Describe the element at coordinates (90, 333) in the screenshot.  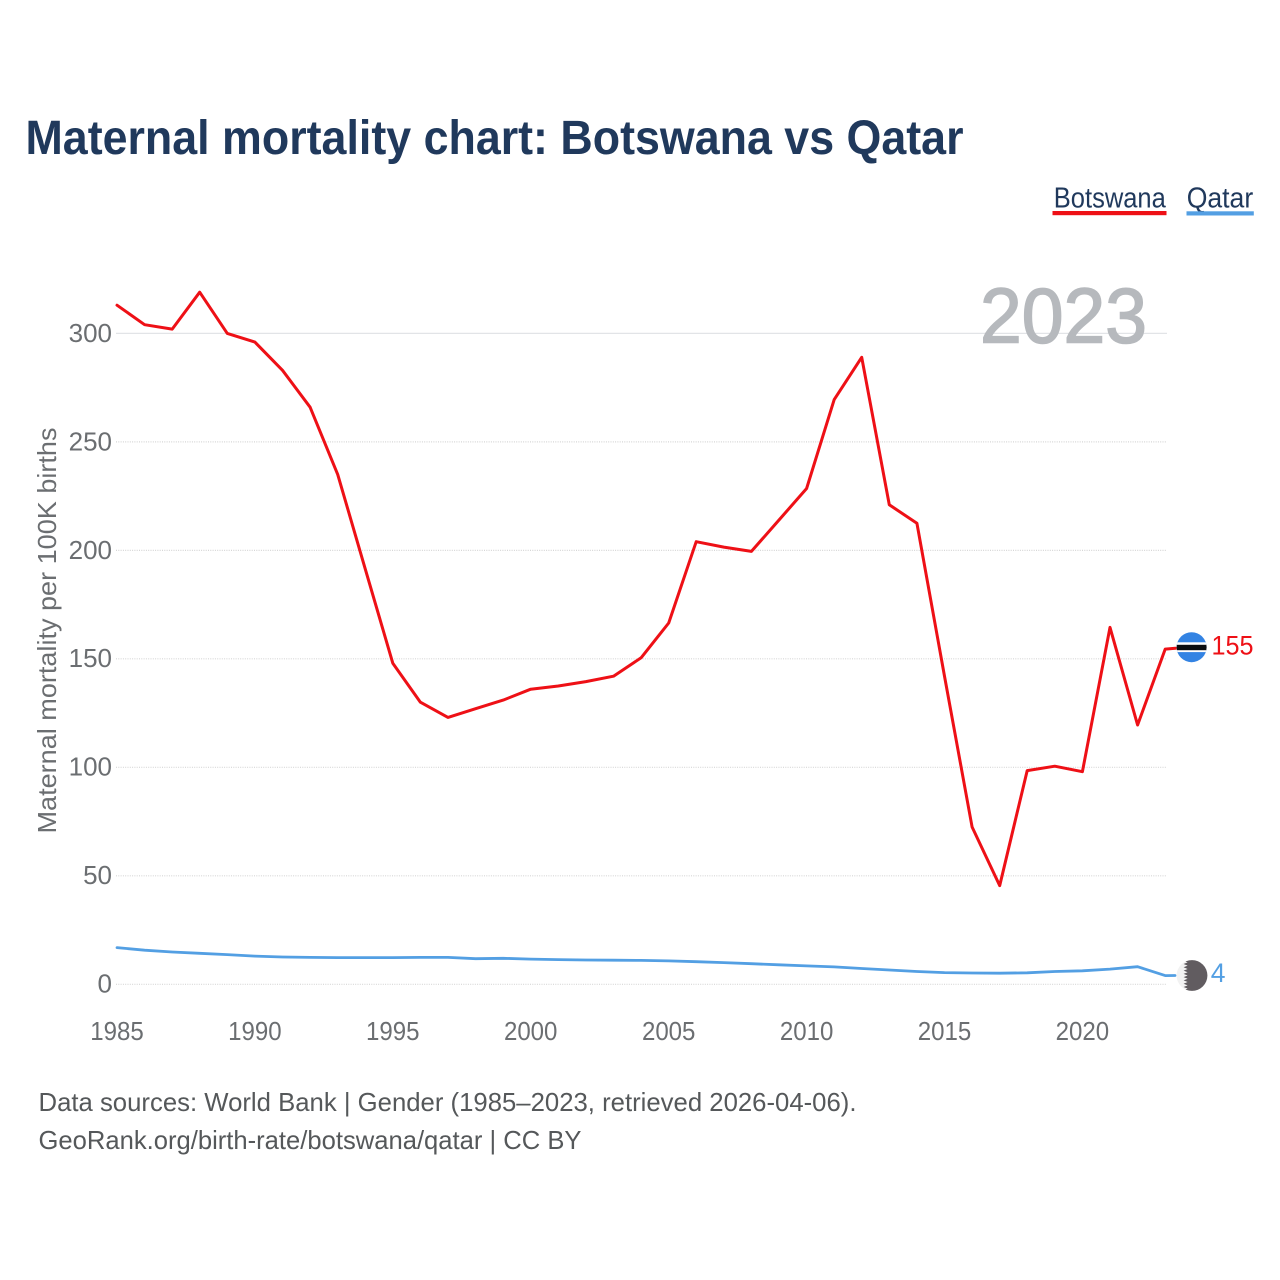
I see `svg-text: 300` at that location.